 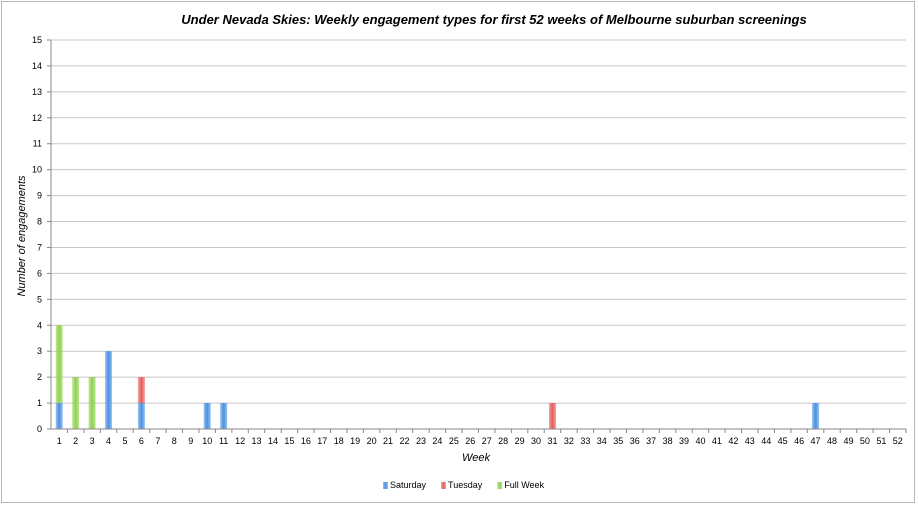 What do you see at coordinates (848, 441) in the screenshot?
I see `x-tick-label: 49` at bounding box center [848, 441].